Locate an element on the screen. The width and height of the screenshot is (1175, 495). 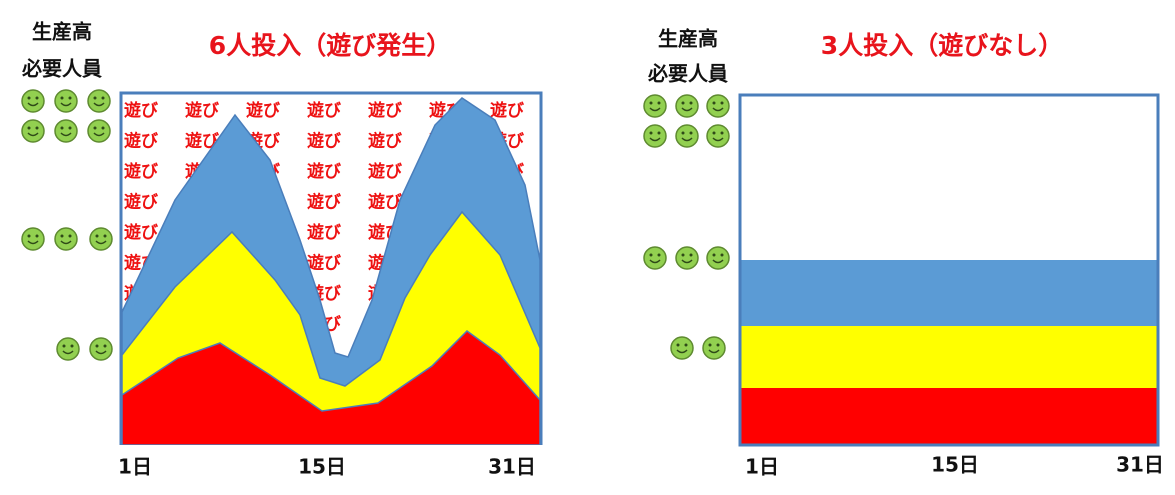
x-label: 31日 is located at coordinates (512, 467).